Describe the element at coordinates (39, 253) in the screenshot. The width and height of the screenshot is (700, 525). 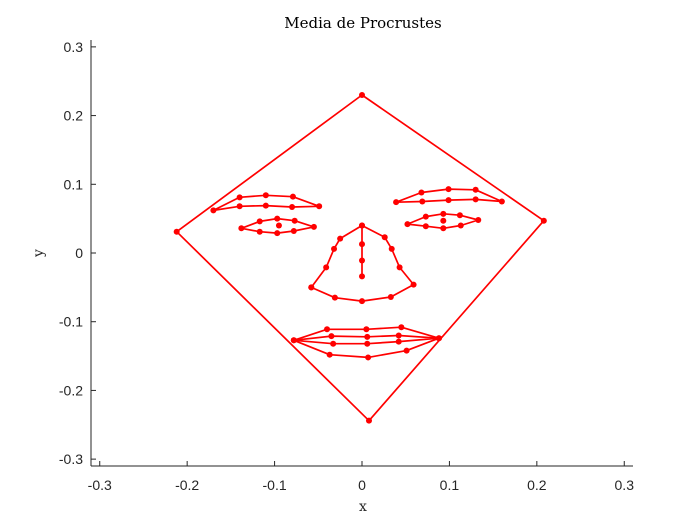
I see `y-axis-label: y` at that location.